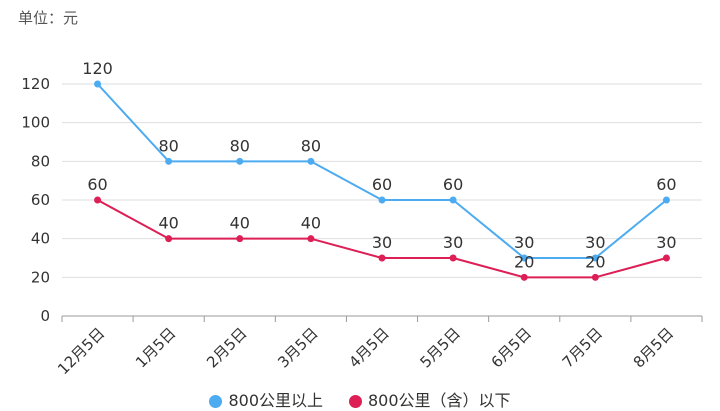  Describe the element at coordinates (439, 347) in the screenshot. I see `x-tick-label: 5月5日` at that location.